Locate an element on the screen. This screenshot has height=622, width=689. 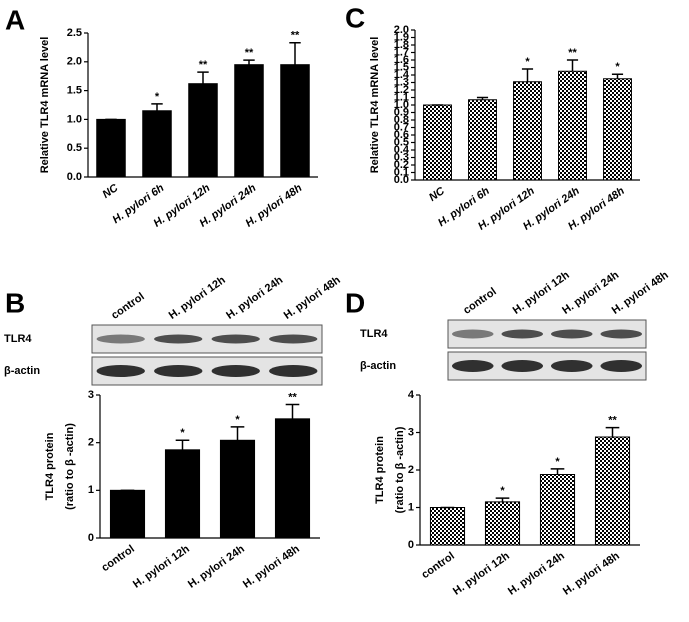
y-tick-label: 0.5 is located at coordinates (74, 148).